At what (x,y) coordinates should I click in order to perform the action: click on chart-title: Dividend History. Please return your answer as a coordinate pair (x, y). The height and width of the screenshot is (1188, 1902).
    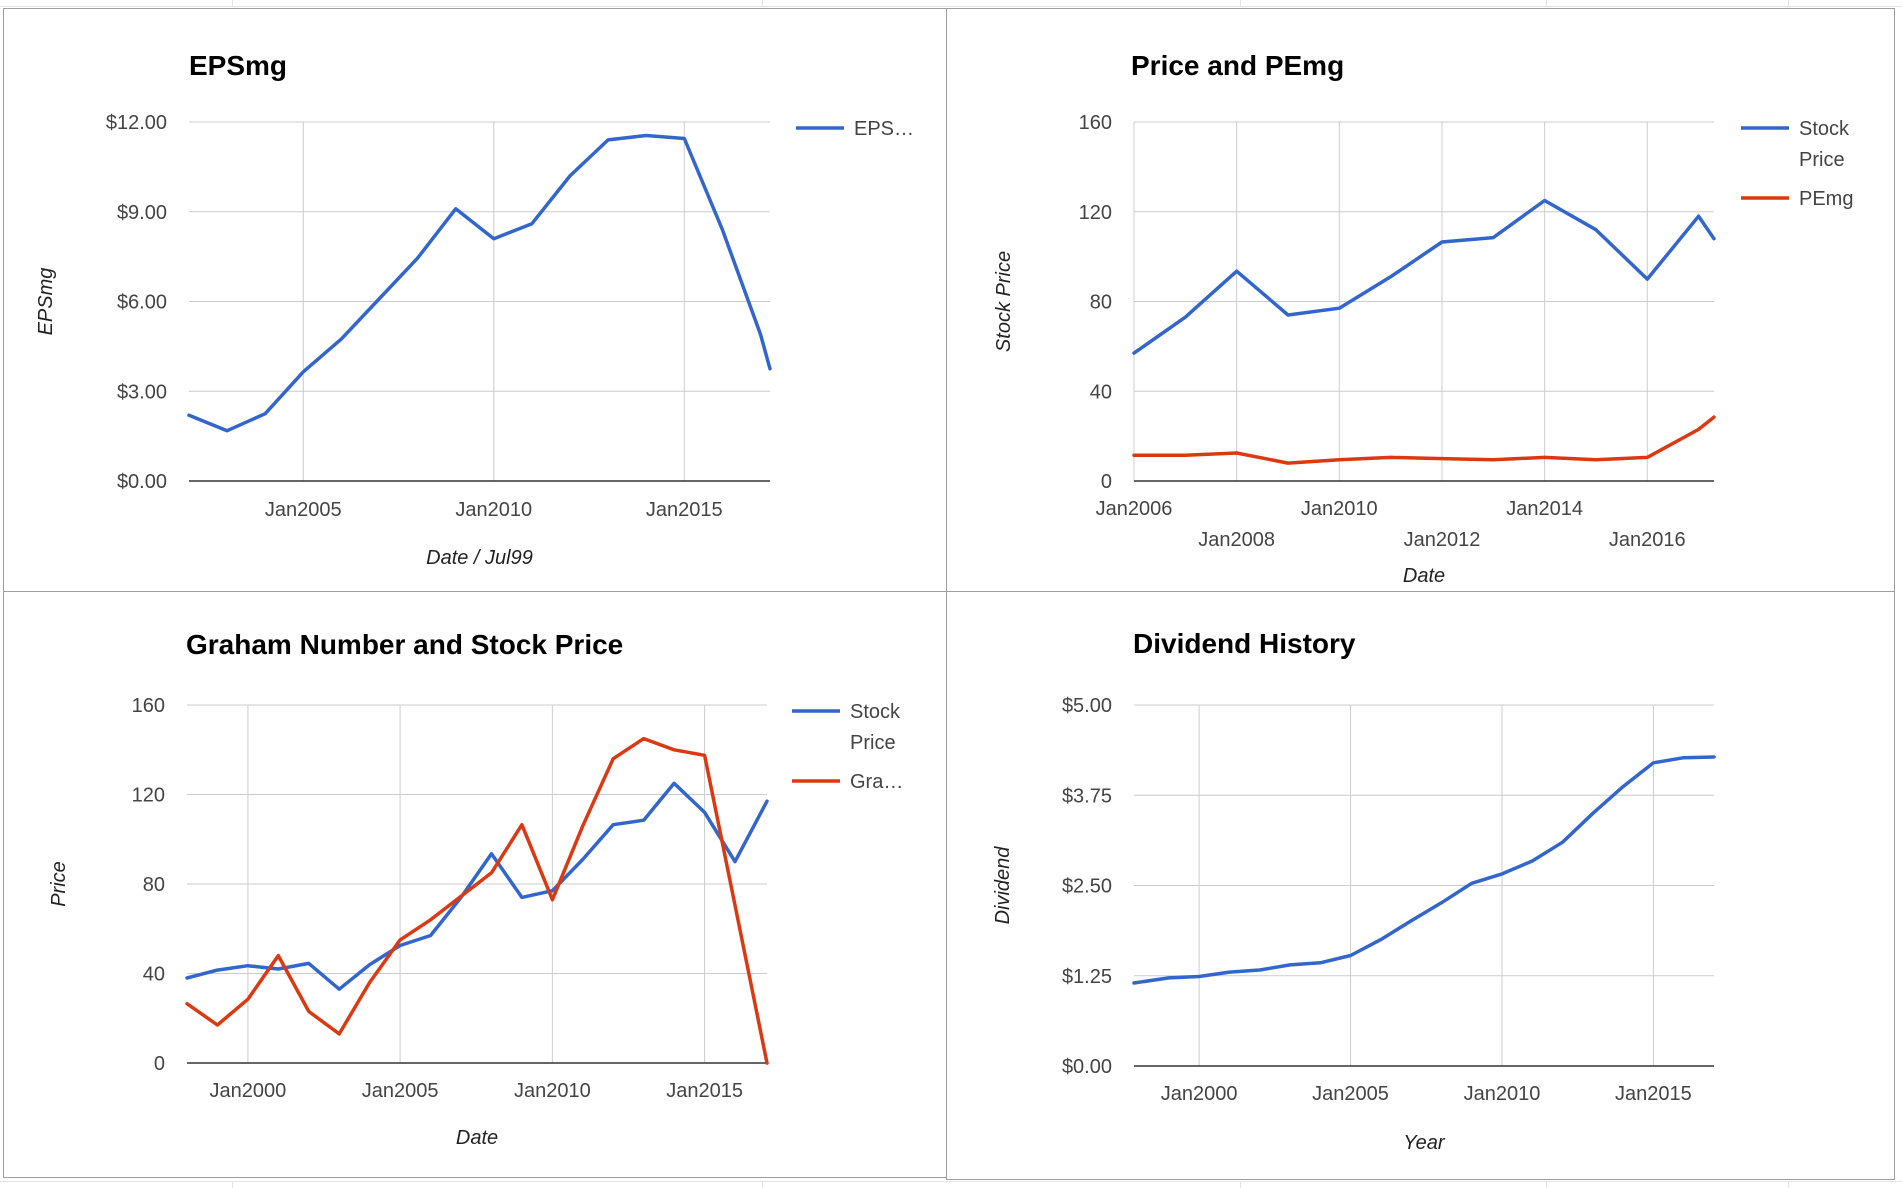
    Looking at the image, I should click on (1244, 643).